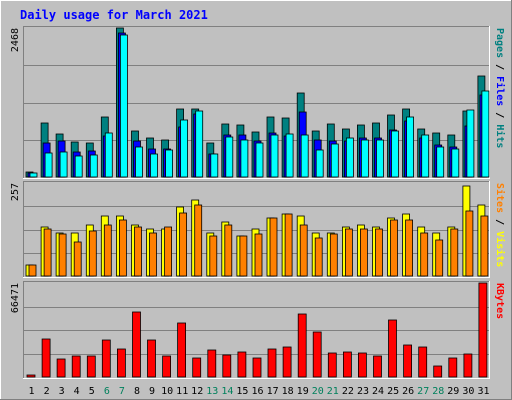 The width and height of the screenshot is (512, 400). What do you see at coordinates (15, 298) in the screenshot?
I see `y-max-label: 66471` at bounding box center [15, 298].